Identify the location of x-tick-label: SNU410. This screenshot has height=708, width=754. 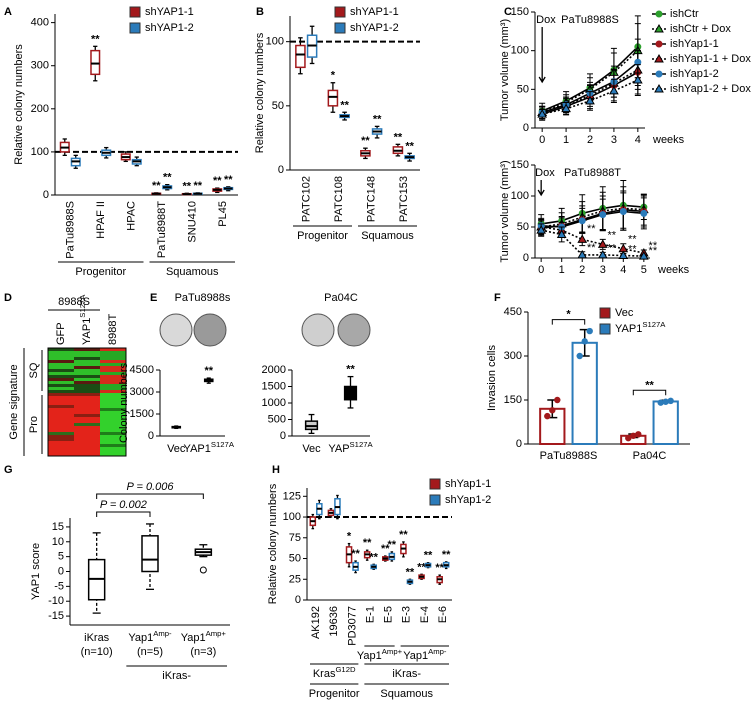
(192, 222).